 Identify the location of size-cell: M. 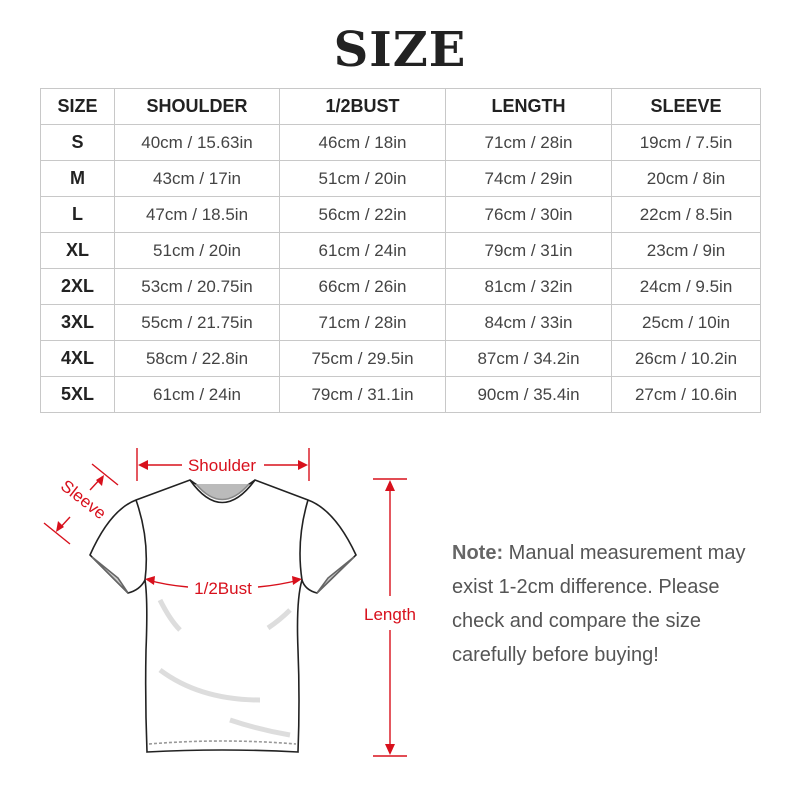
(77, 178).